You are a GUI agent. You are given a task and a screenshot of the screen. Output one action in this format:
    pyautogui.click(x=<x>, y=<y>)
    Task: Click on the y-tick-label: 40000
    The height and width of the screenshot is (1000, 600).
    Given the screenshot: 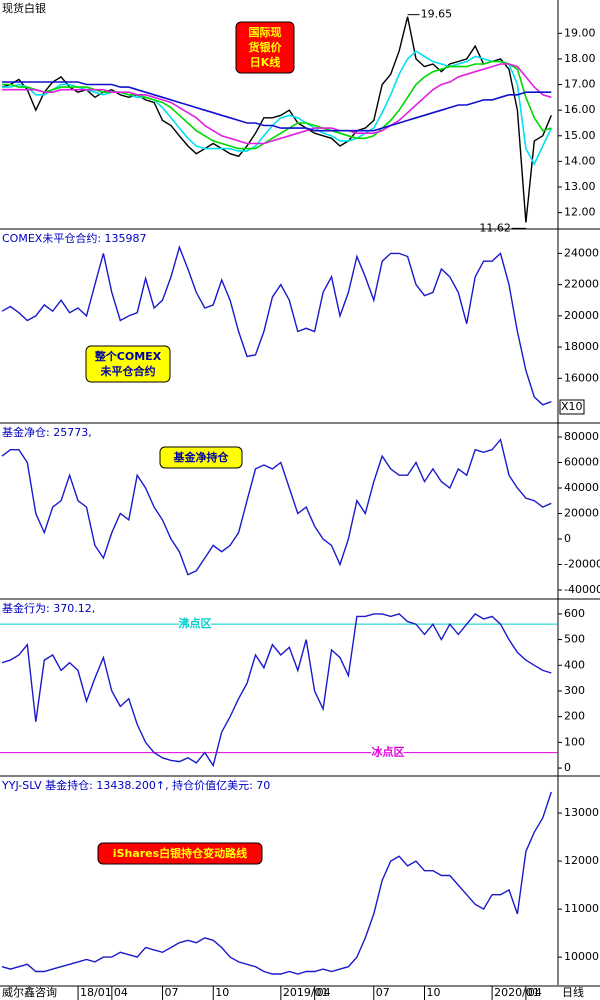 What is the action you would take?
    pyautogui.click(x=581, y=487)
    